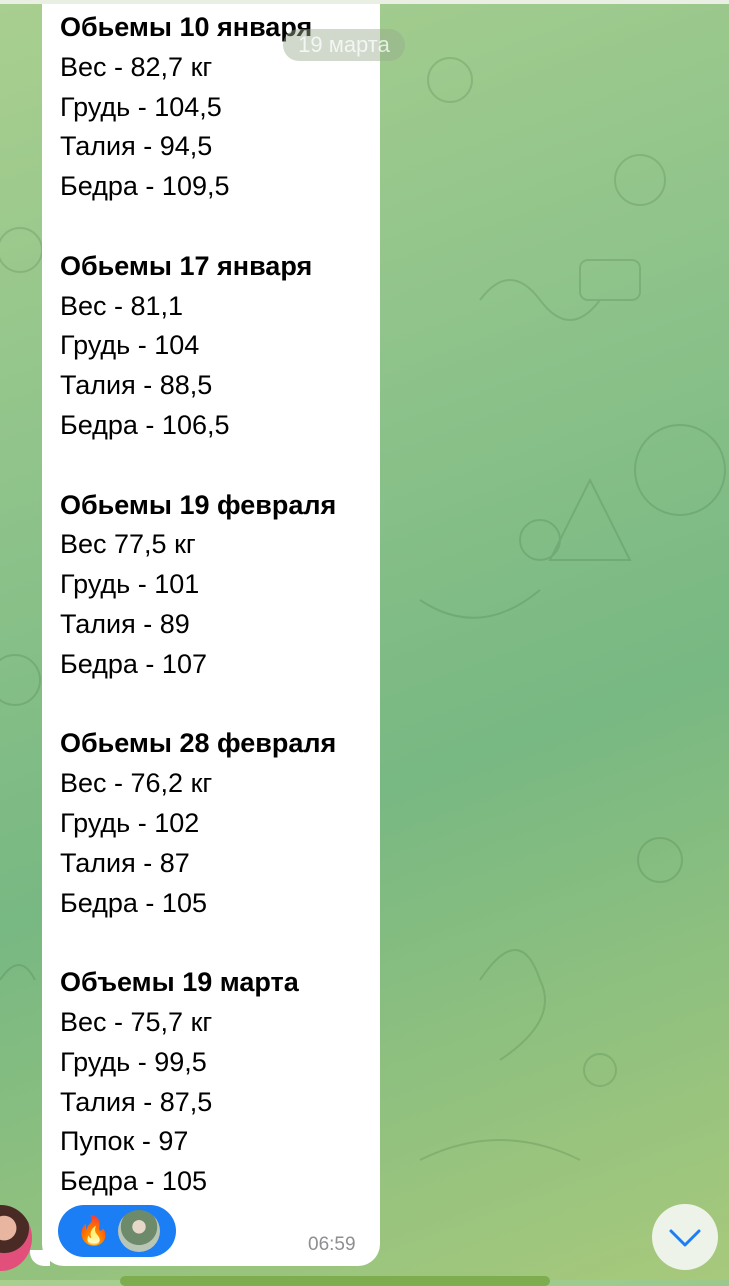 The image size is (729, 1286). What do you see at coordinates (139, 1231) in the screenshot?
I see `reactor-avatar` at bounding box center [139, 1231].